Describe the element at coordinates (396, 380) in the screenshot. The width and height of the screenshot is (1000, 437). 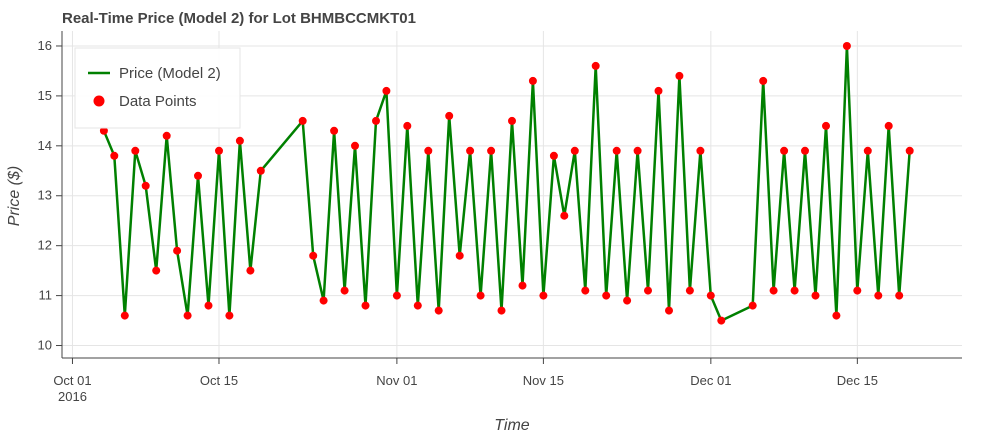
I see `x-tick-label: Nov 01` at that location.